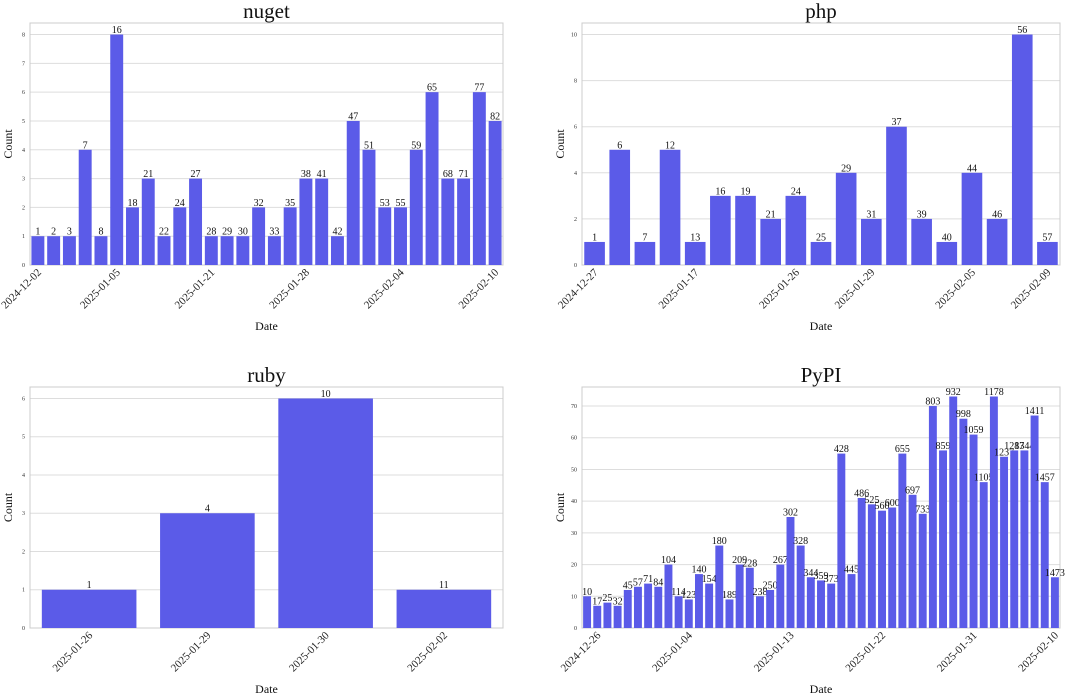  What do you see at coordinates (922, 509) in the screenshot?
I see `bar-data-label: 733` at bounding box center [922, 509].